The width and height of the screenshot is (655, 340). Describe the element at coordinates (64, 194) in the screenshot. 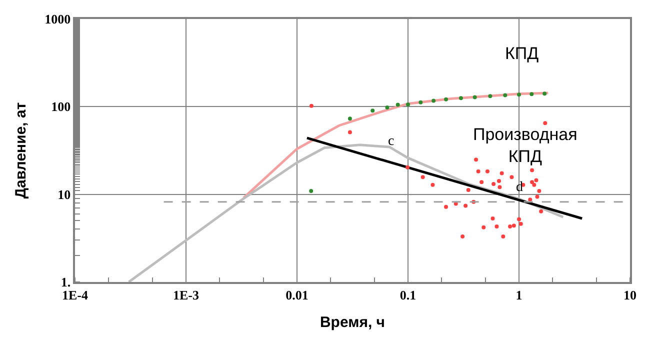

I see `y-tick-label: 10` at that location.